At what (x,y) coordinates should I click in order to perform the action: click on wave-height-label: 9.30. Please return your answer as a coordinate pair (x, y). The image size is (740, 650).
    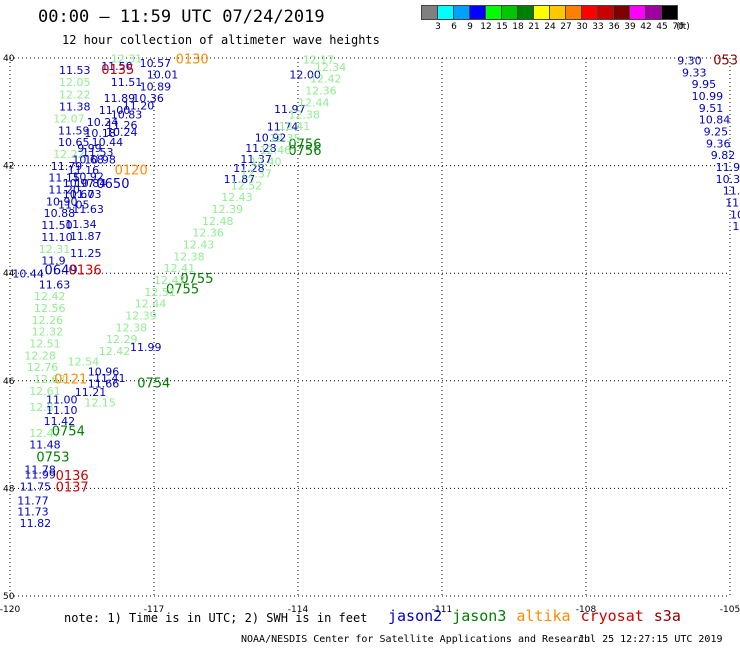
    Looking at the image, I should click on (689, 60).